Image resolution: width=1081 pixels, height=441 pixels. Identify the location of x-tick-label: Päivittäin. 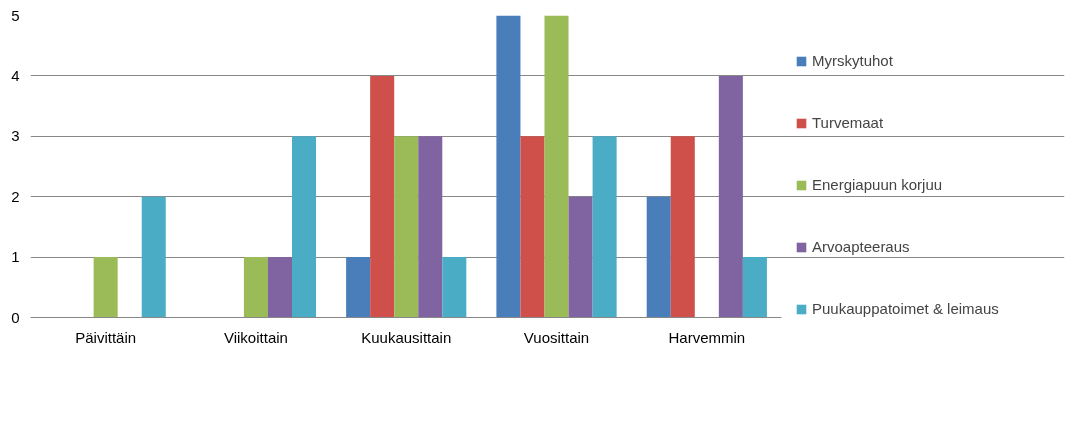
(106, 337).